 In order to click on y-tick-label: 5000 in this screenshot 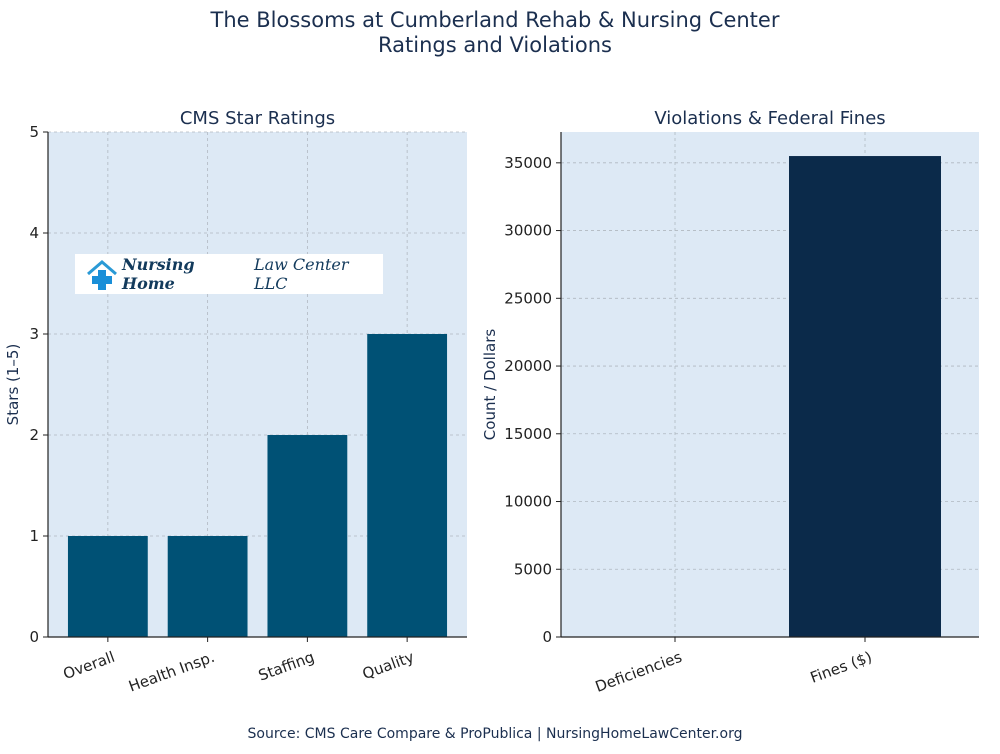, I will do `click(533, 569)`.